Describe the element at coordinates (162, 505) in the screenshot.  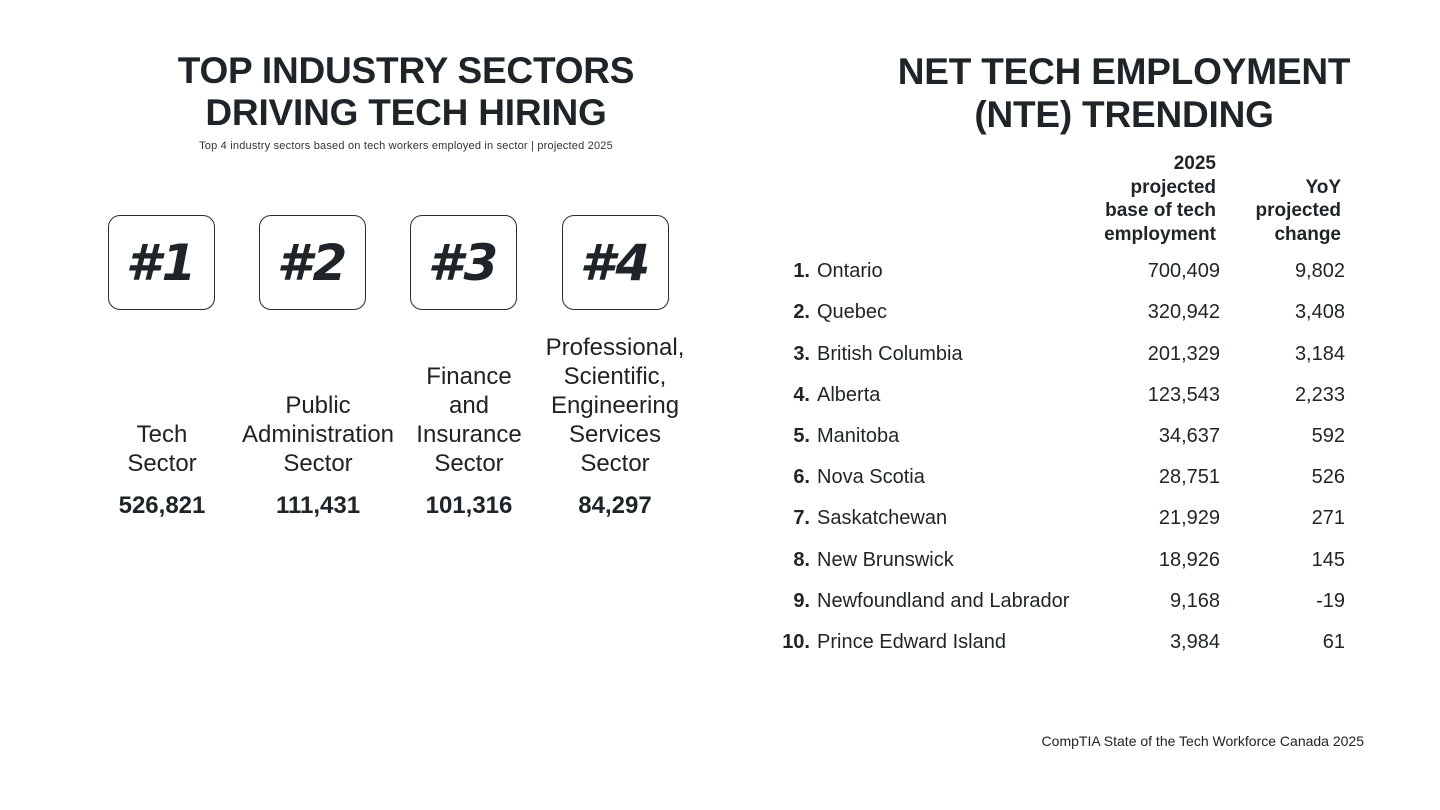
I see `sector-value: 526,821` at that location.